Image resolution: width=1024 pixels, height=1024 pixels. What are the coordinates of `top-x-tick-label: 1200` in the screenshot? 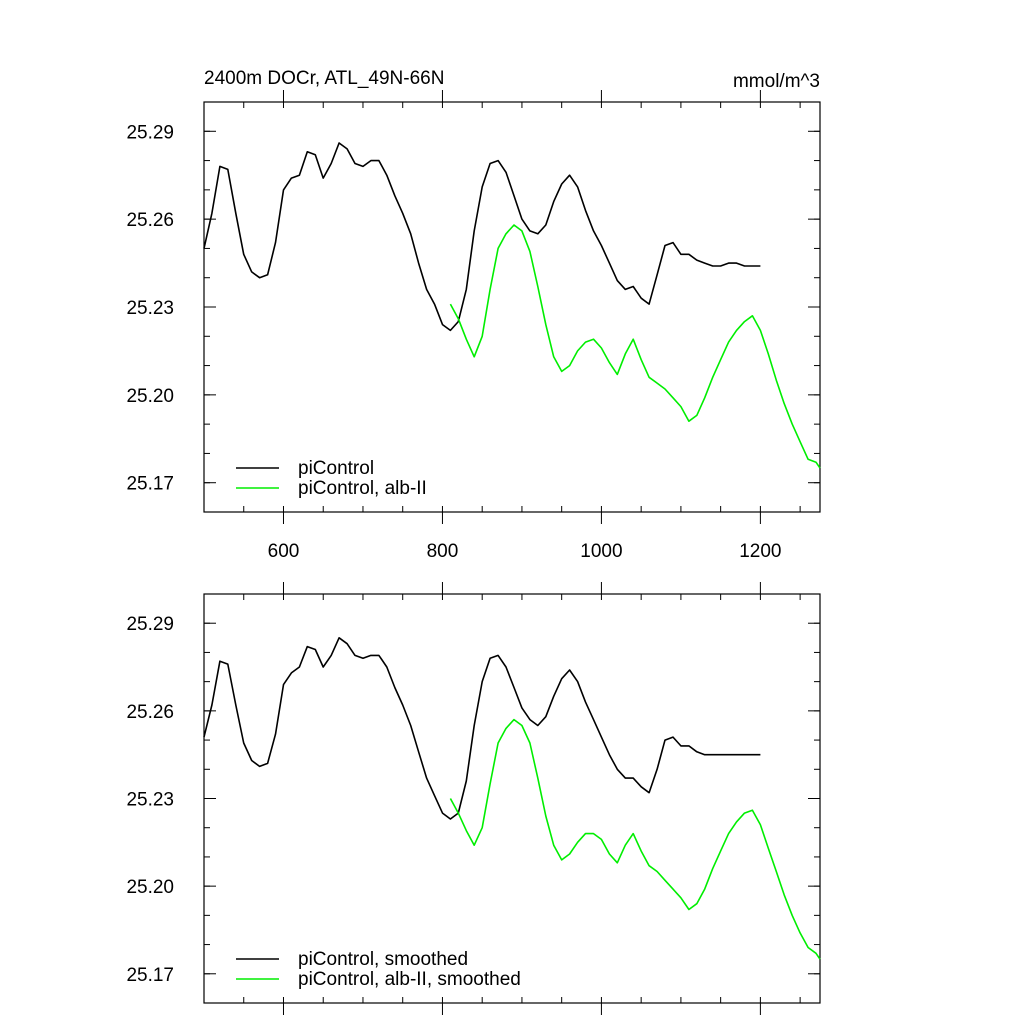 It's located at (760, 551).